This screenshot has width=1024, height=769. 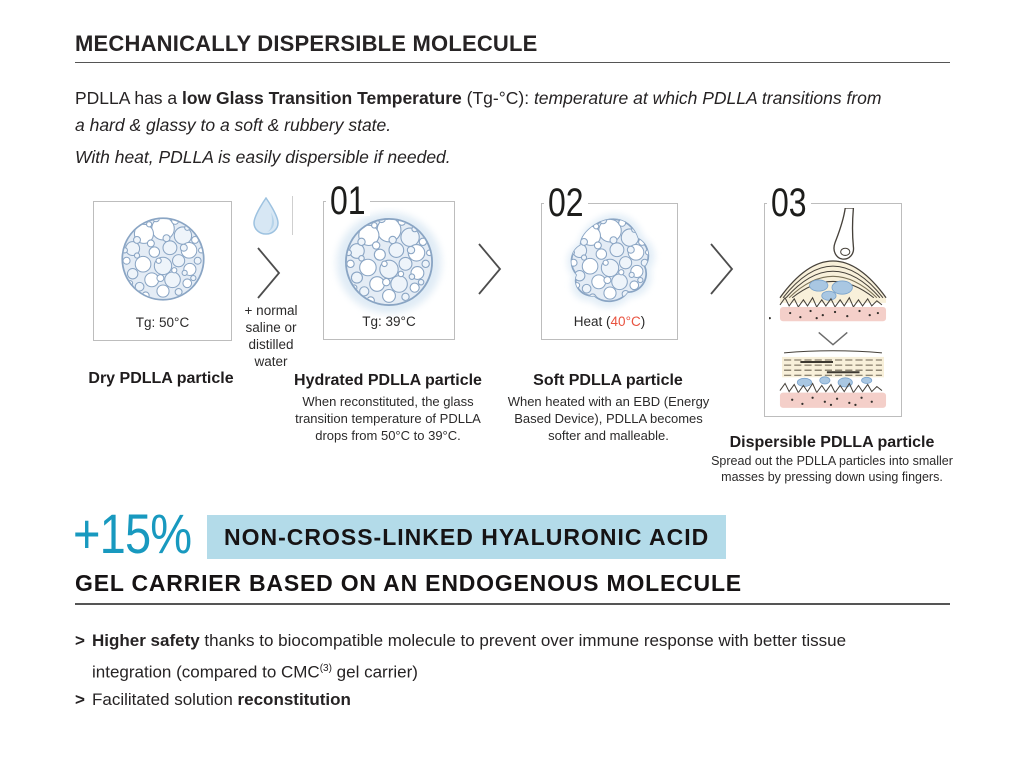 I want to click on benefit2-text: Facilitated solution, so click(x=165, y=699).